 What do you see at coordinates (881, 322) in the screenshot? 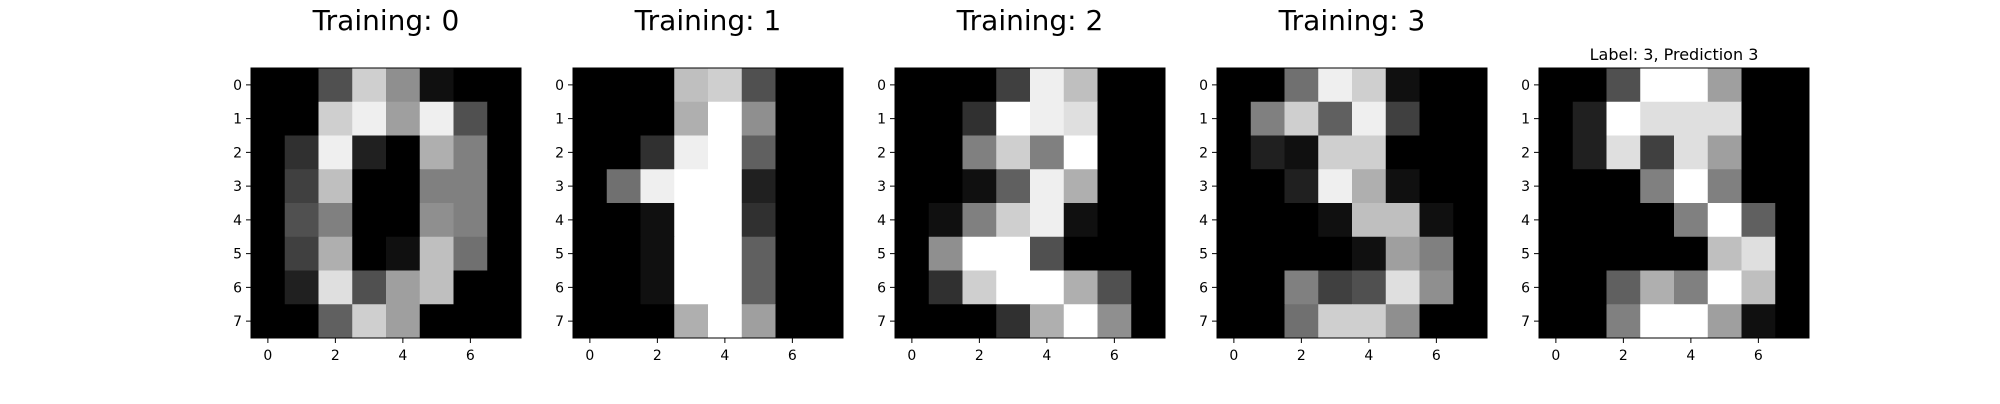
I see `y-tick-label: 7` at bounding box center [881, 322].